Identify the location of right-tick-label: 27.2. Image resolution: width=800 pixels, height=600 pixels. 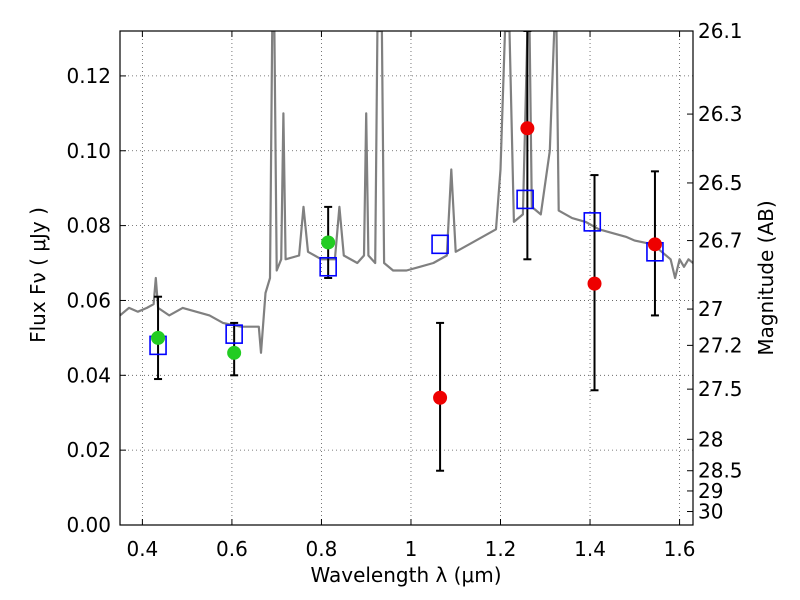
(720, 345).